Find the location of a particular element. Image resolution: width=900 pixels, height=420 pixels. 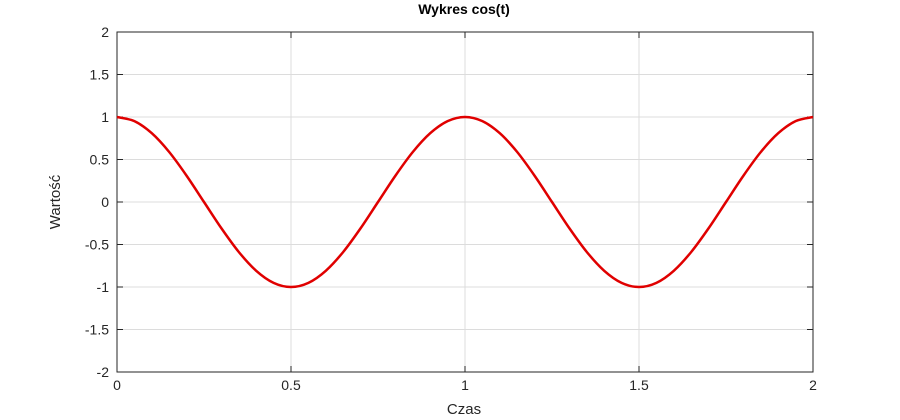

x-tick-label: 1.5 is located at coordinates (639, 385).